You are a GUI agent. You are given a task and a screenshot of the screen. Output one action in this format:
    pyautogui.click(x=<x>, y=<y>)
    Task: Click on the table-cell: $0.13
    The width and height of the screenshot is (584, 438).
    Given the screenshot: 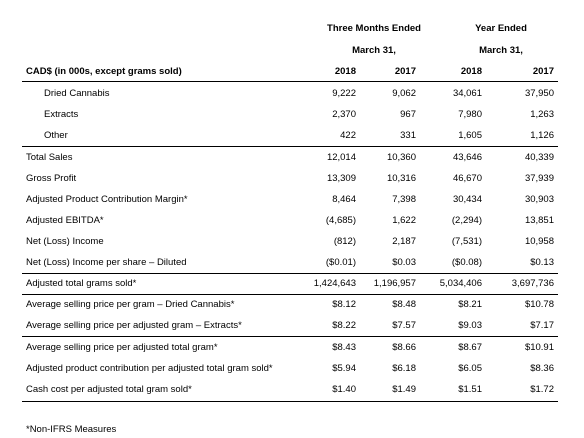 What is the action you would take?
    pyautogui.click(x=542, y=262)
    